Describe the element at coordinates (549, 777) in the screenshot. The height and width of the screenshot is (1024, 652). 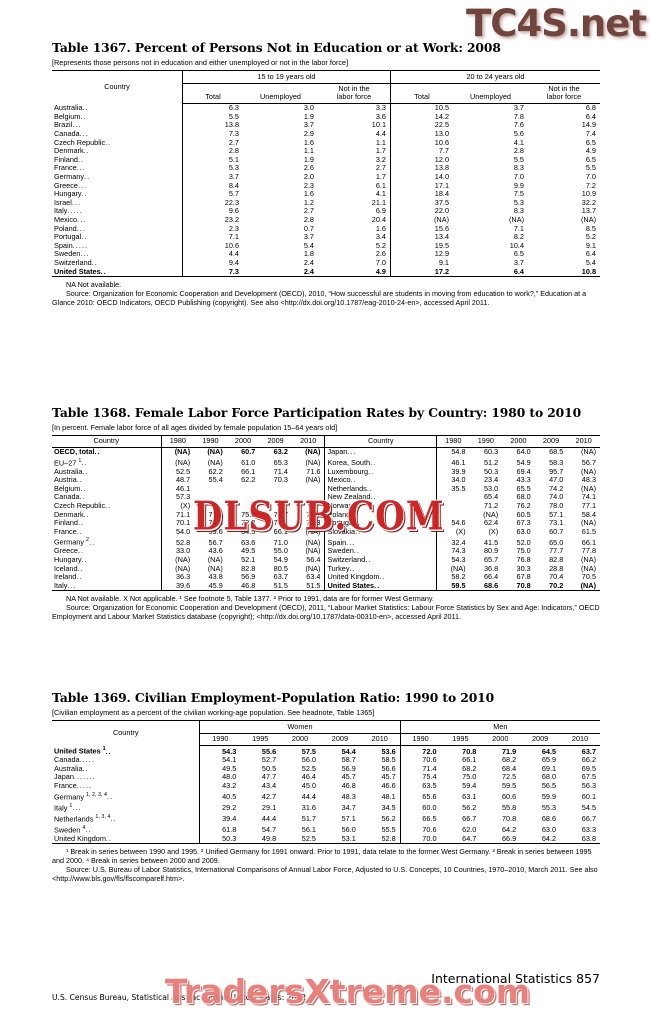
I see `row-value-cell: 68.0` at that location.